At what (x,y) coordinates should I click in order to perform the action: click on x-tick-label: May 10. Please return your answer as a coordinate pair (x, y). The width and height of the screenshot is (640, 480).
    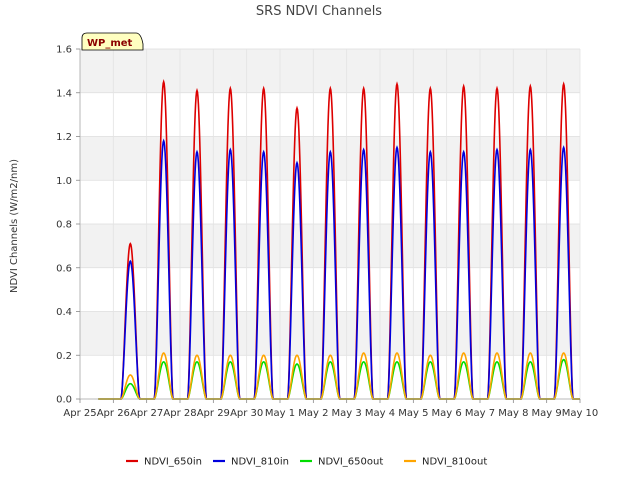
    Looking at the image, I should click on (580, 413).